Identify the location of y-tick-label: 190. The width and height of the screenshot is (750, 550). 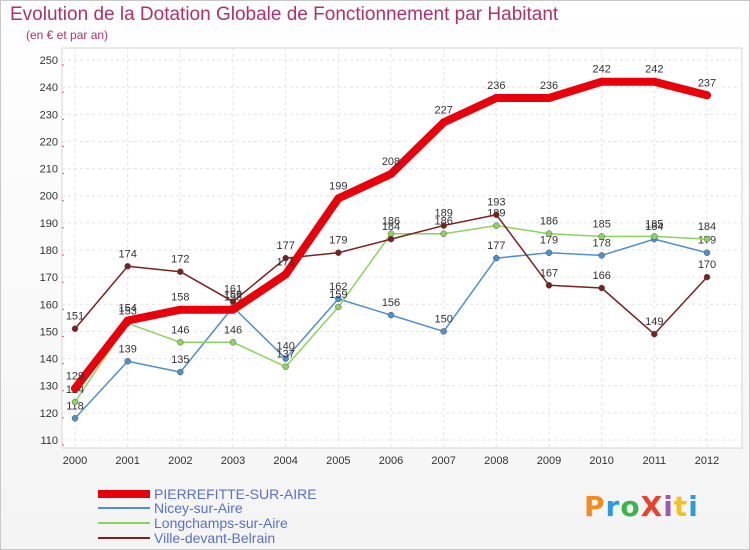
(49, 224).